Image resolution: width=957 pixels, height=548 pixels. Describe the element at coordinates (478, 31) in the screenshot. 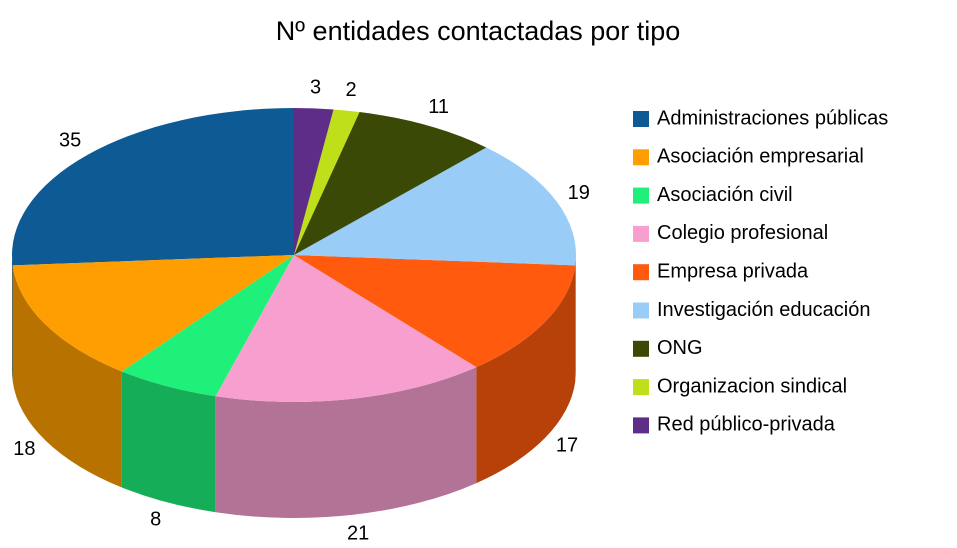

I see `chart-title: Nº entidades contactadas por tipo` at that location.